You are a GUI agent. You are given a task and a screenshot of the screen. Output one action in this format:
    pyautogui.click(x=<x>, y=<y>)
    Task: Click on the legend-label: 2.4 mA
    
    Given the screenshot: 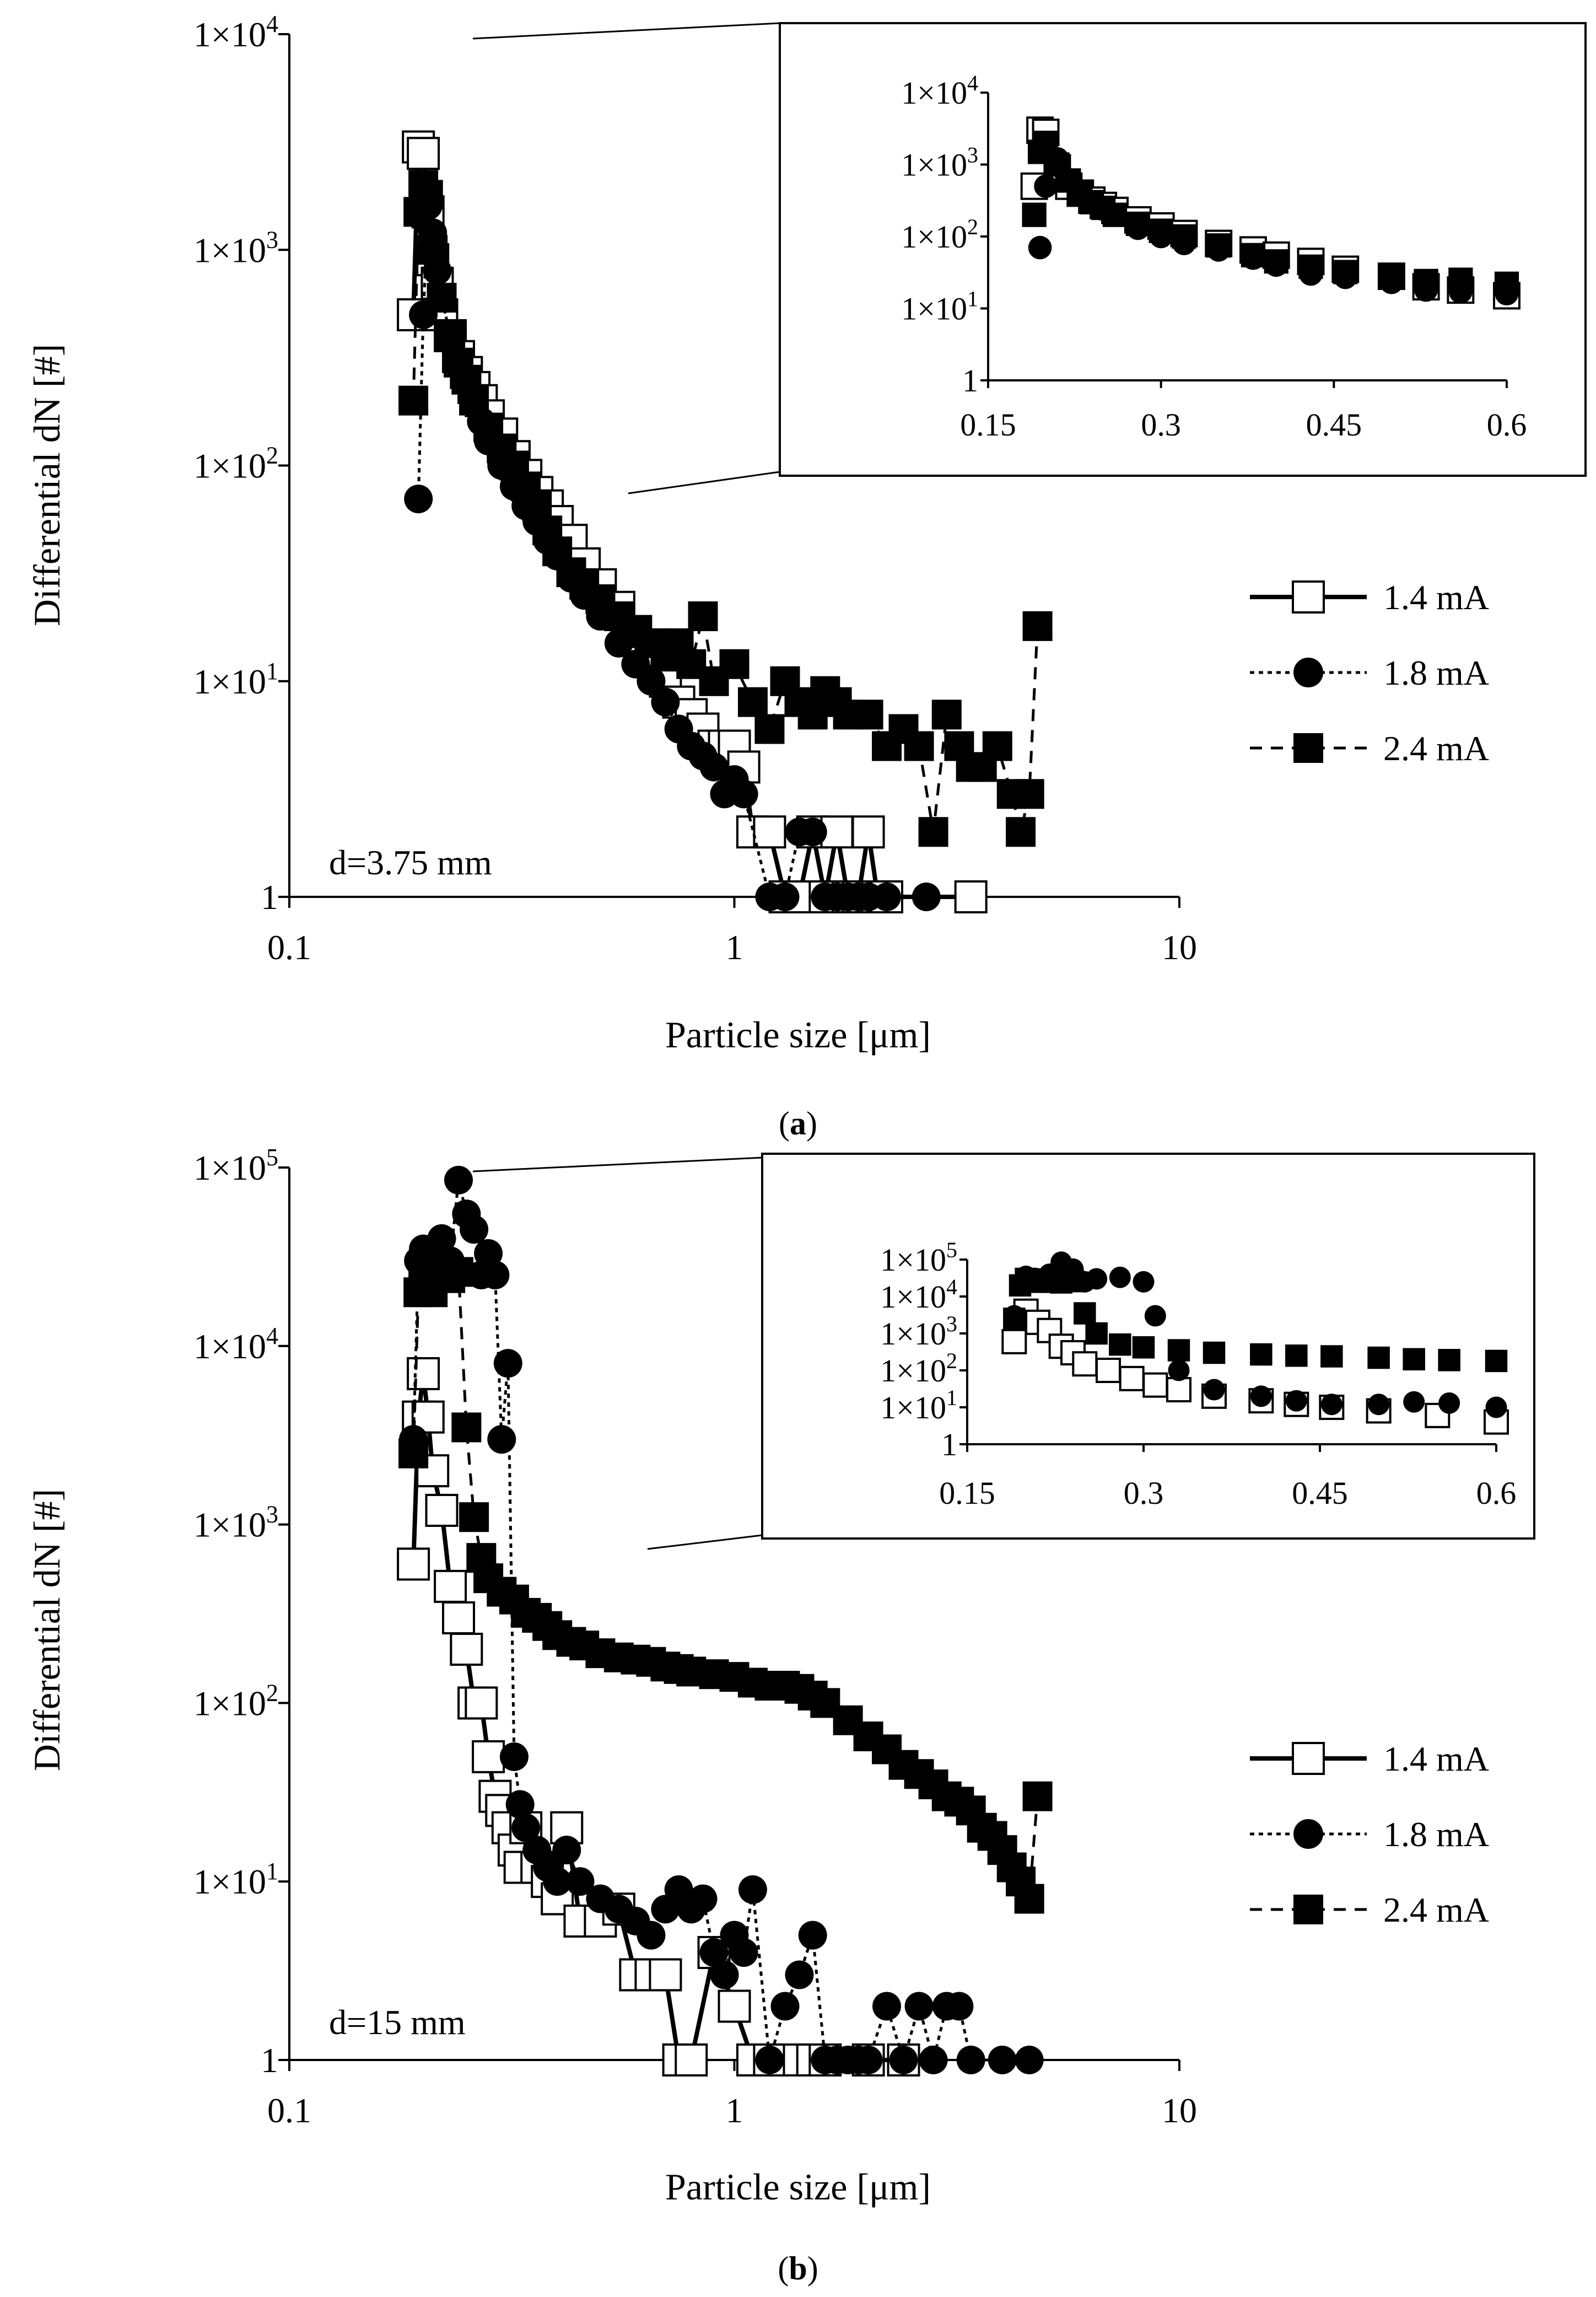 What is the action you would take?
    pyautogui.click(x=1436, y=748)
    